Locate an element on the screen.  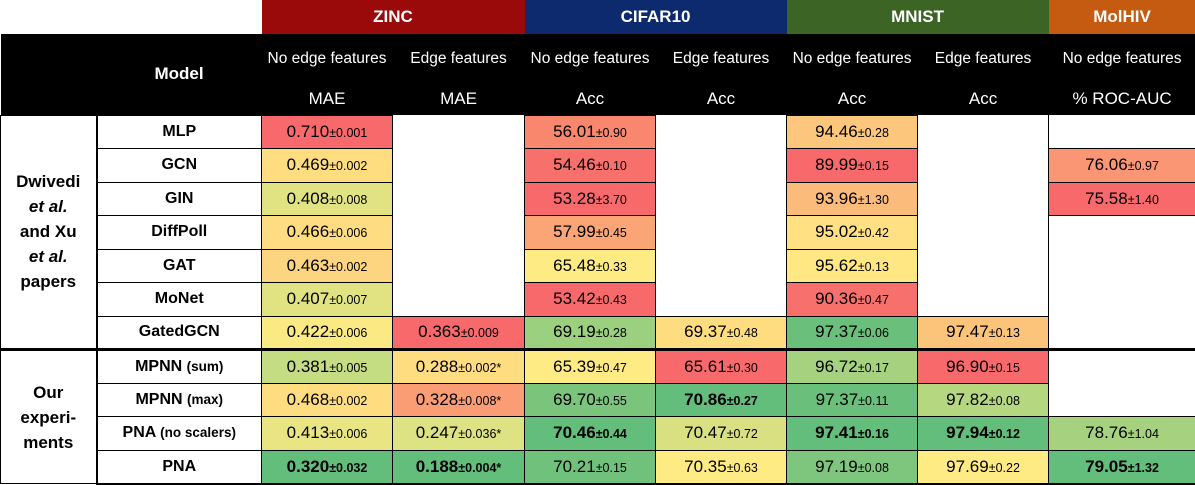
score-cell: 70.46±0.44 is located at coordinates (590, 434).